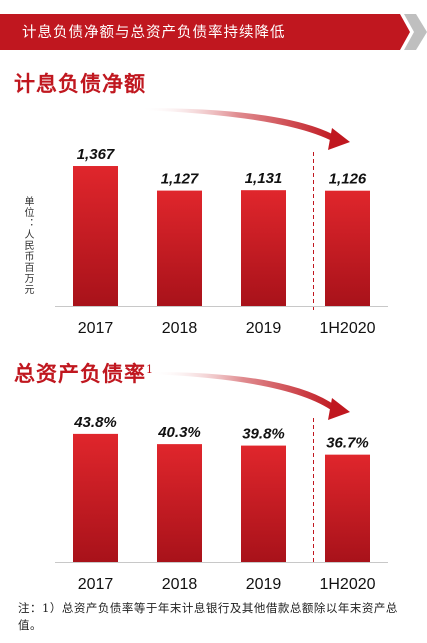  I want to click on banner-title: 计息负债净额与总资产负债率持续降低, so click(154, 33).